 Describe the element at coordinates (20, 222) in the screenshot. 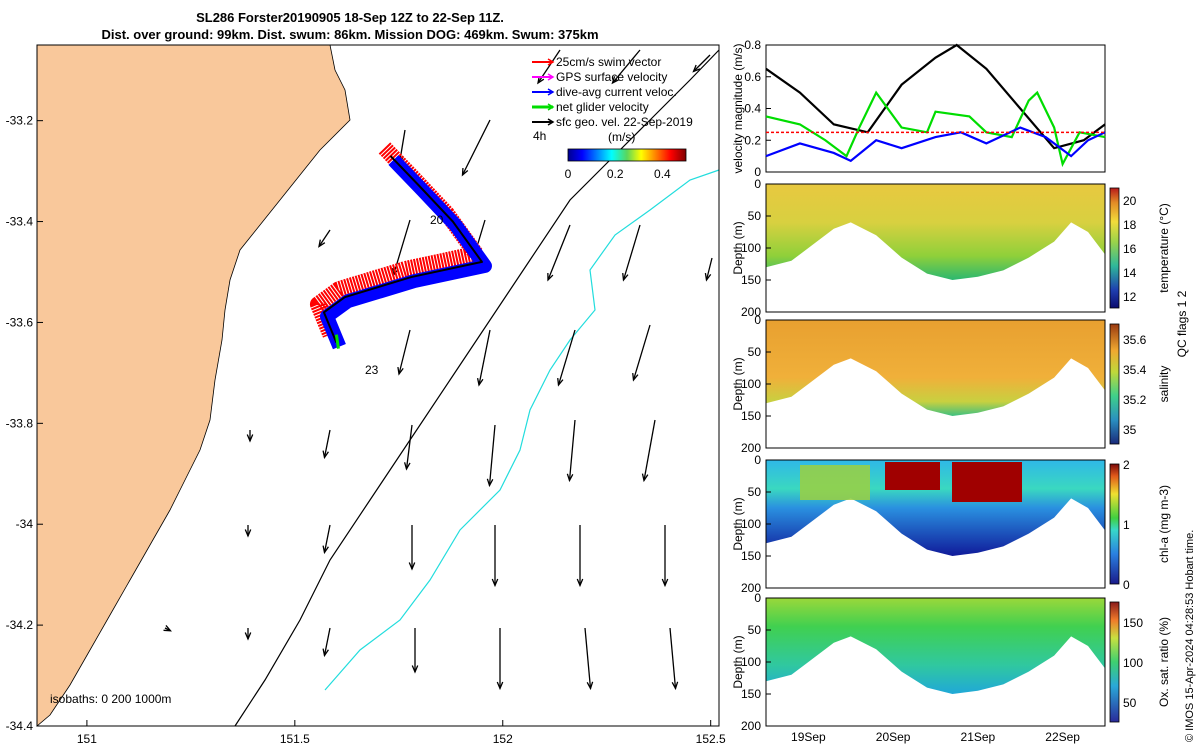

I see `y-tick-label: -33.4` at that location.